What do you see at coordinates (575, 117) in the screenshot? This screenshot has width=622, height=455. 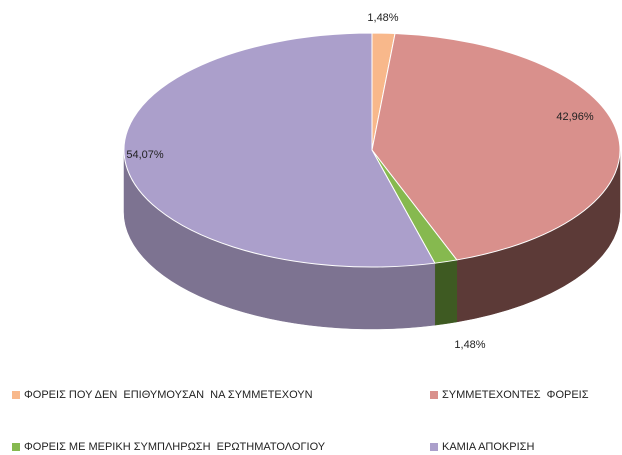 I see `data-label: 42,96%` at bounding box center [575, 117].